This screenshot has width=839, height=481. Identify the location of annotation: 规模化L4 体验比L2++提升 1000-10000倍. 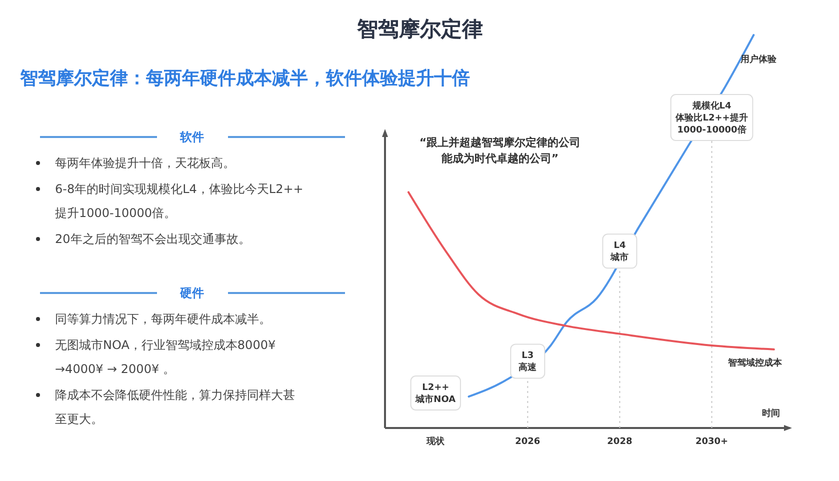
(711, 118).